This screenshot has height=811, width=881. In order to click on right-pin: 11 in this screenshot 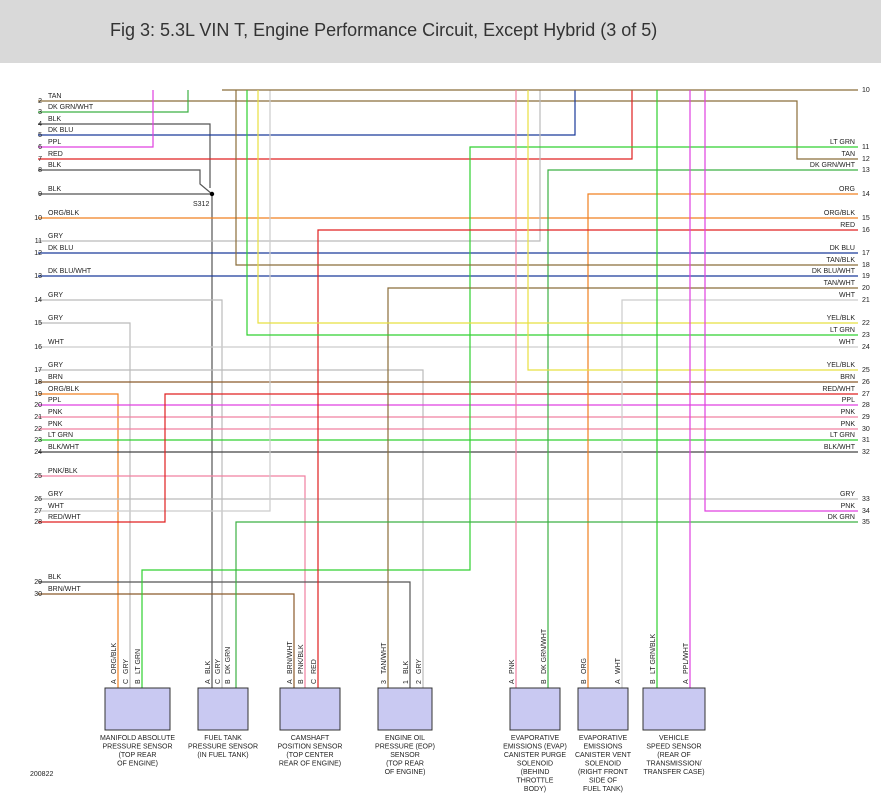, I will do `click(865, 147)`.